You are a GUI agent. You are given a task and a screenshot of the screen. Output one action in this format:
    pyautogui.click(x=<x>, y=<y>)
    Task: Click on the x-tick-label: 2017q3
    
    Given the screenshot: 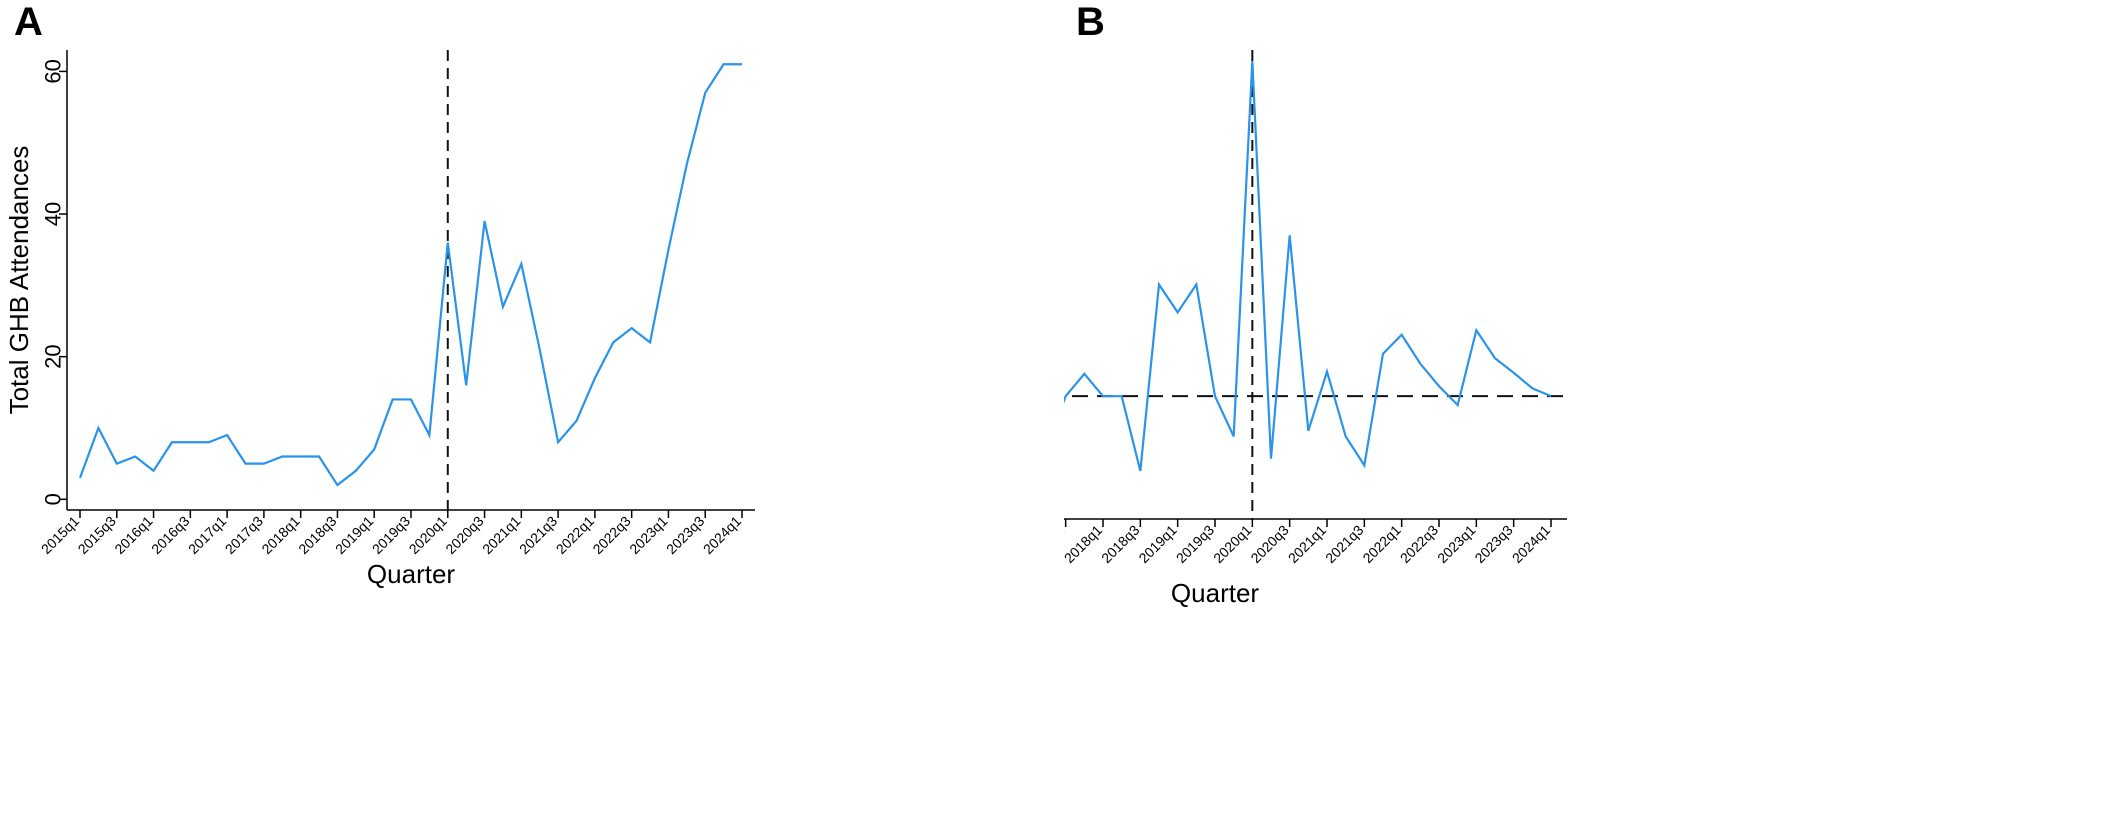 What is the action you would take?
    pyautogui.click(x=244, y=535)
    